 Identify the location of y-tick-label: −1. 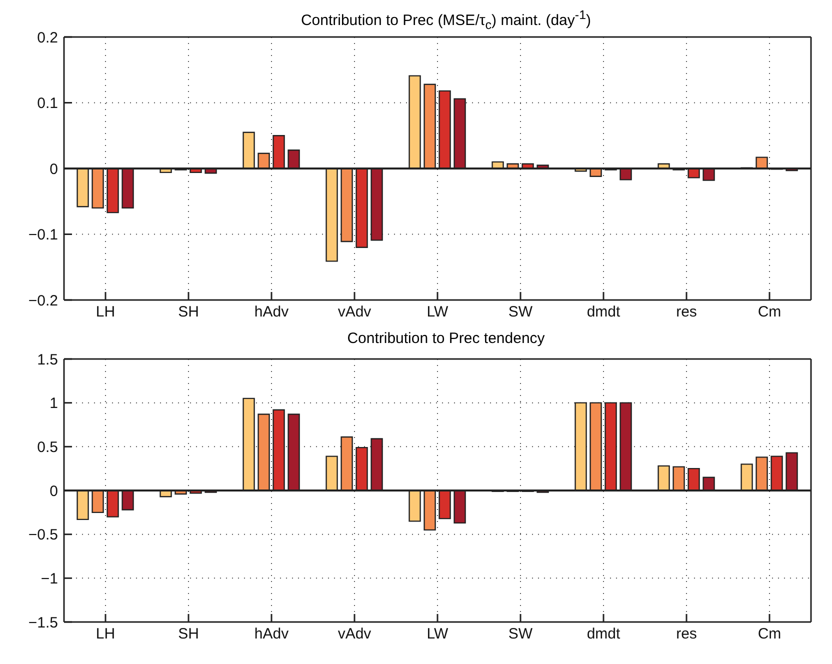
(49, 579).